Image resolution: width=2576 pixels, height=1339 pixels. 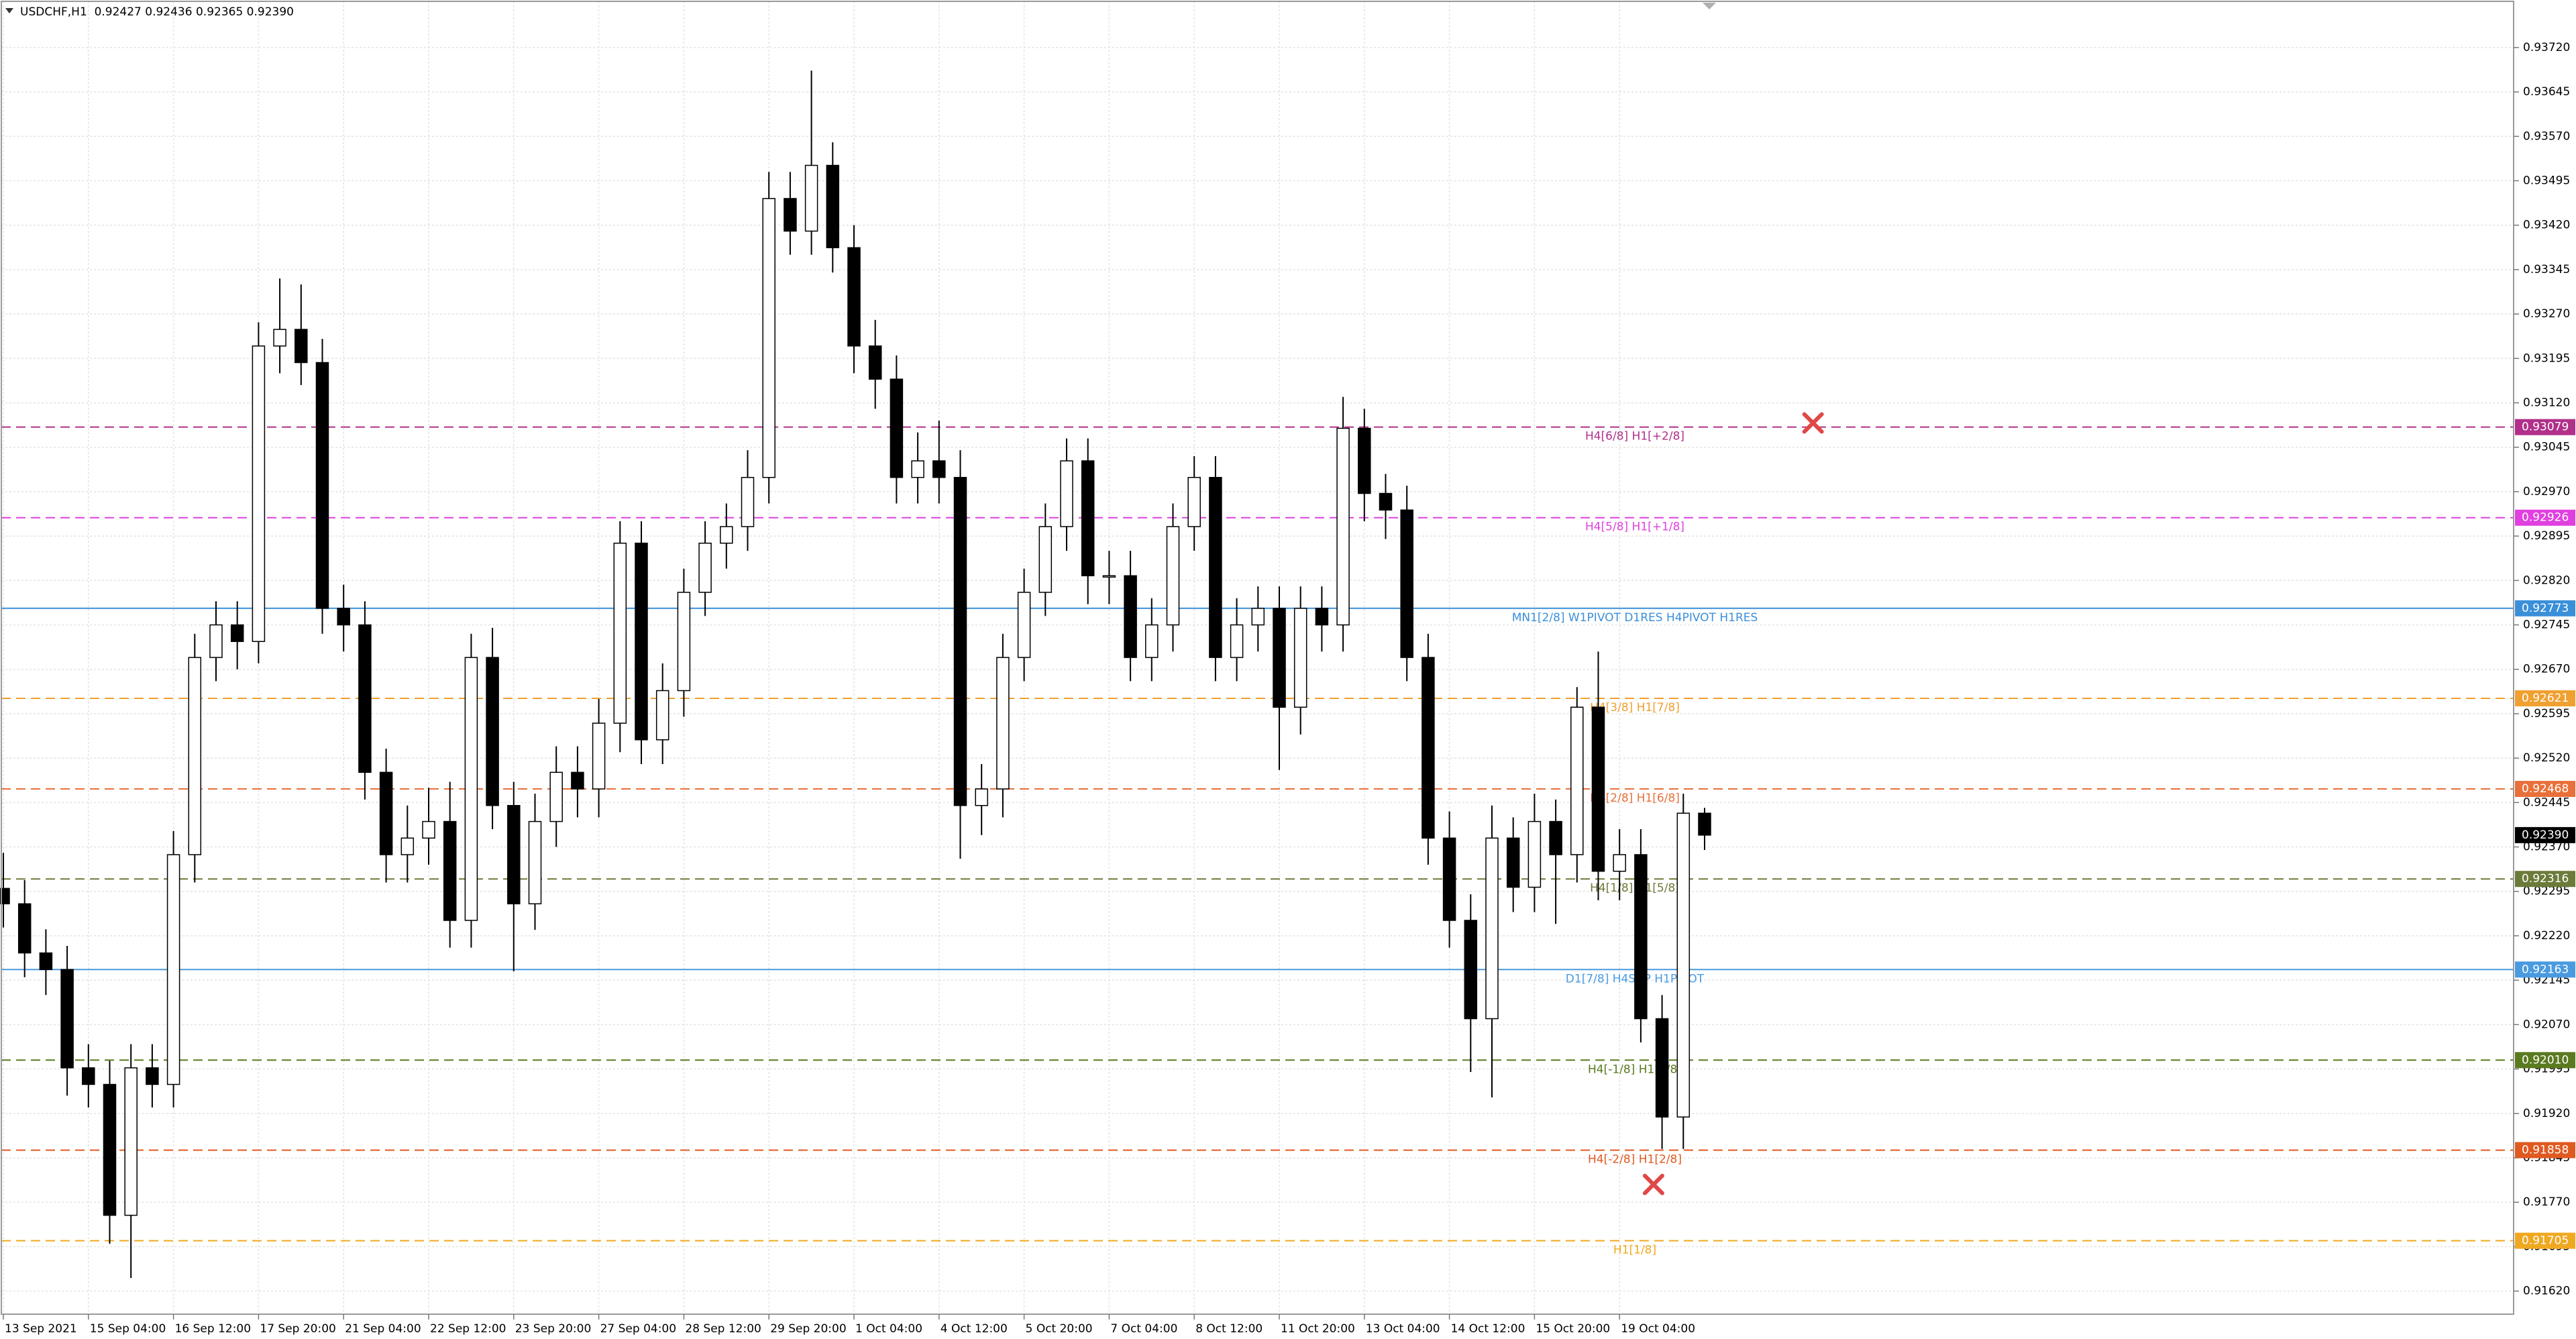 What do you see at coordinates (723, 1329) in the screenshot?
I see `x-tick-label: 28 Sep 12:00` at bounding box center [723, 1329].